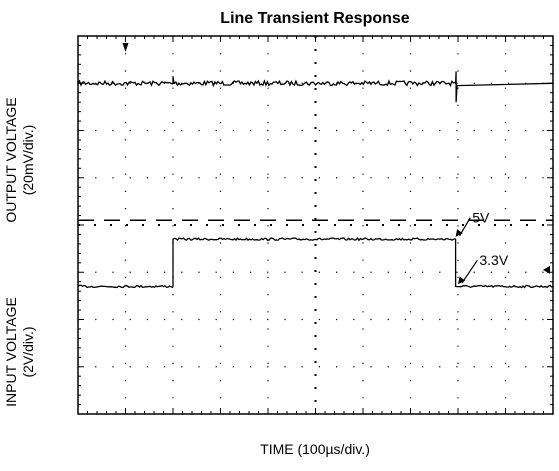 The image size is (559, 471). Describe the element at coordinates (125, 47) in the screenshot. I see `trigger-marker` at that location.